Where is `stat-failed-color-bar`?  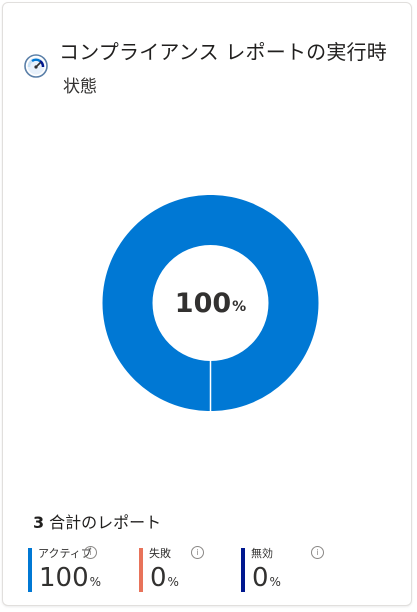 stat-failed-color-bar is located at coordinates (141, 570).